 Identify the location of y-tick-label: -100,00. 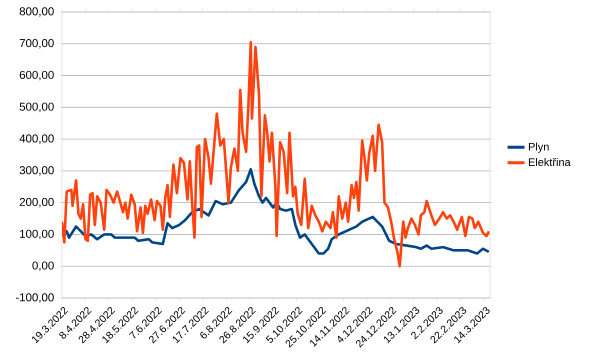
(35, 298).